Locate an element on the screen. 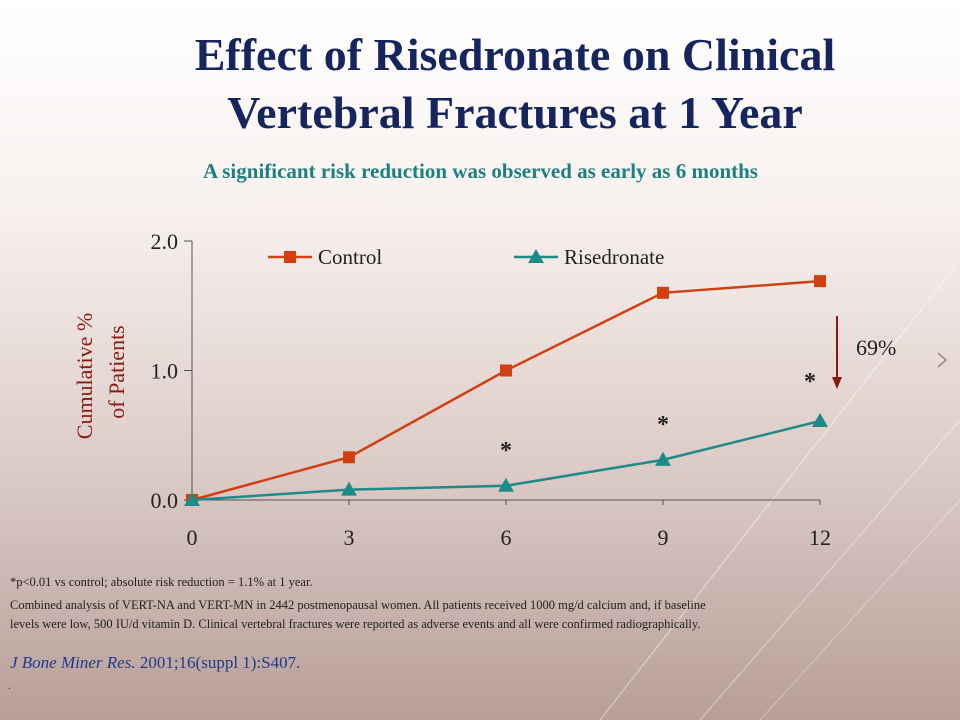 This screenshot has height=720, width=960. x-tick-label: 6 is located at coordinates (506, 537).